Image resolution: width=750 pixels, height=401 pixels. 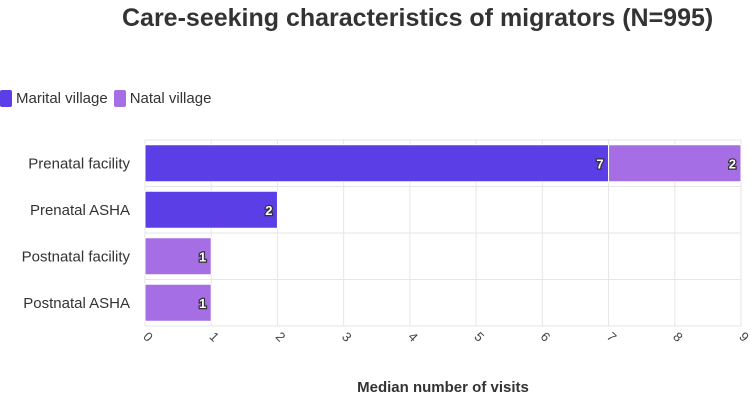 I want to click on x-tick-label: 9, so click(x=743, y=337).